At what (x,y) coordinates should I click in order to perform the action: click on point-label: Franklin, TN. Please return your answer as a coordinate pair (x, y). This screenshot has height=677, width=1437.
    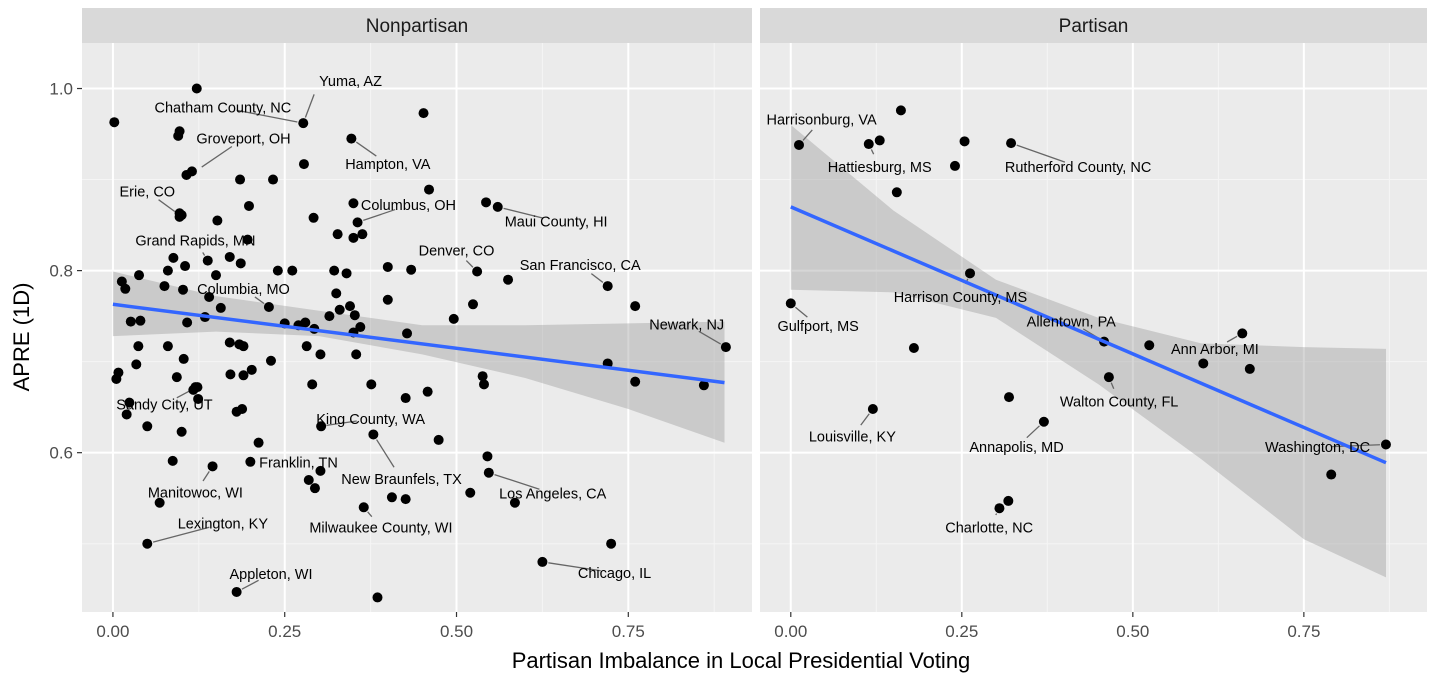
    Looking at the image, I should click on (298, 464).